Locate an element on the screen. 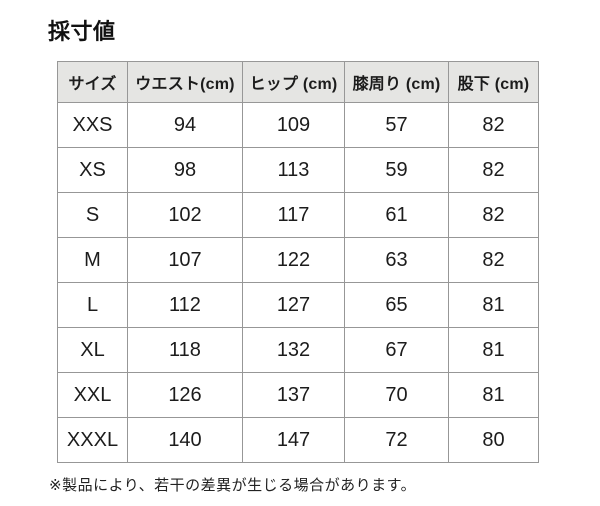 Image resolution: width=600 pixels, height=506 pixels. table-header-row: サイズ ウエスト(cm) ヒップ (cm) 膝周り (cm) 股下 (cm) is located at coordinates (298, 82).